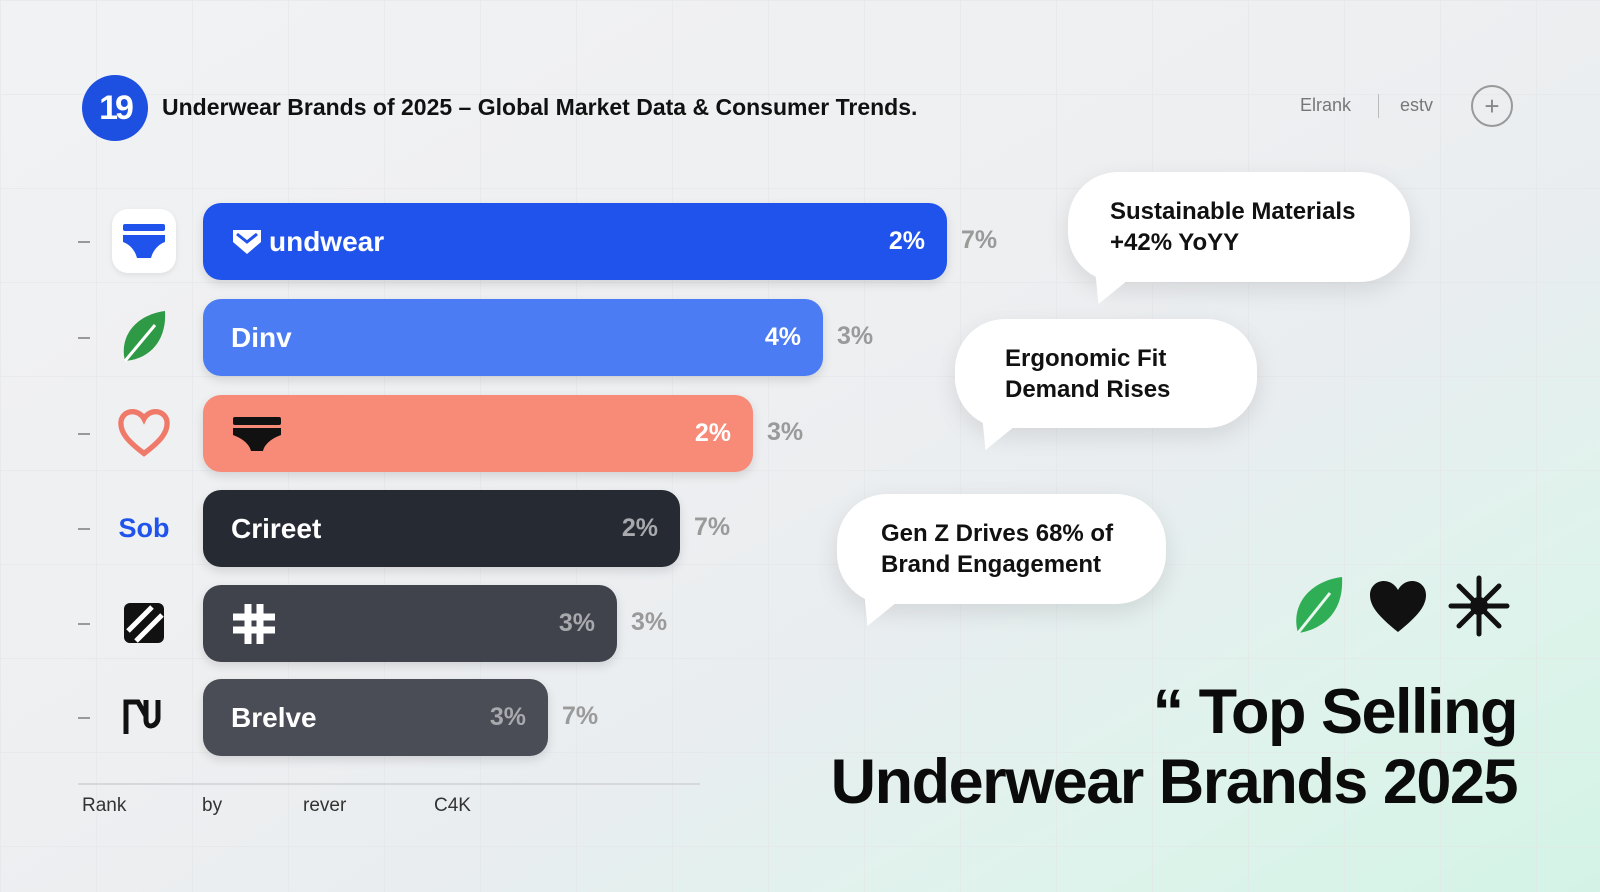 Image resolution: width=1600 pixels, height=892 pixels. Describe the element at coordinates (212, 805) in the screenshot. I see `x-axis-label: by` at that location.